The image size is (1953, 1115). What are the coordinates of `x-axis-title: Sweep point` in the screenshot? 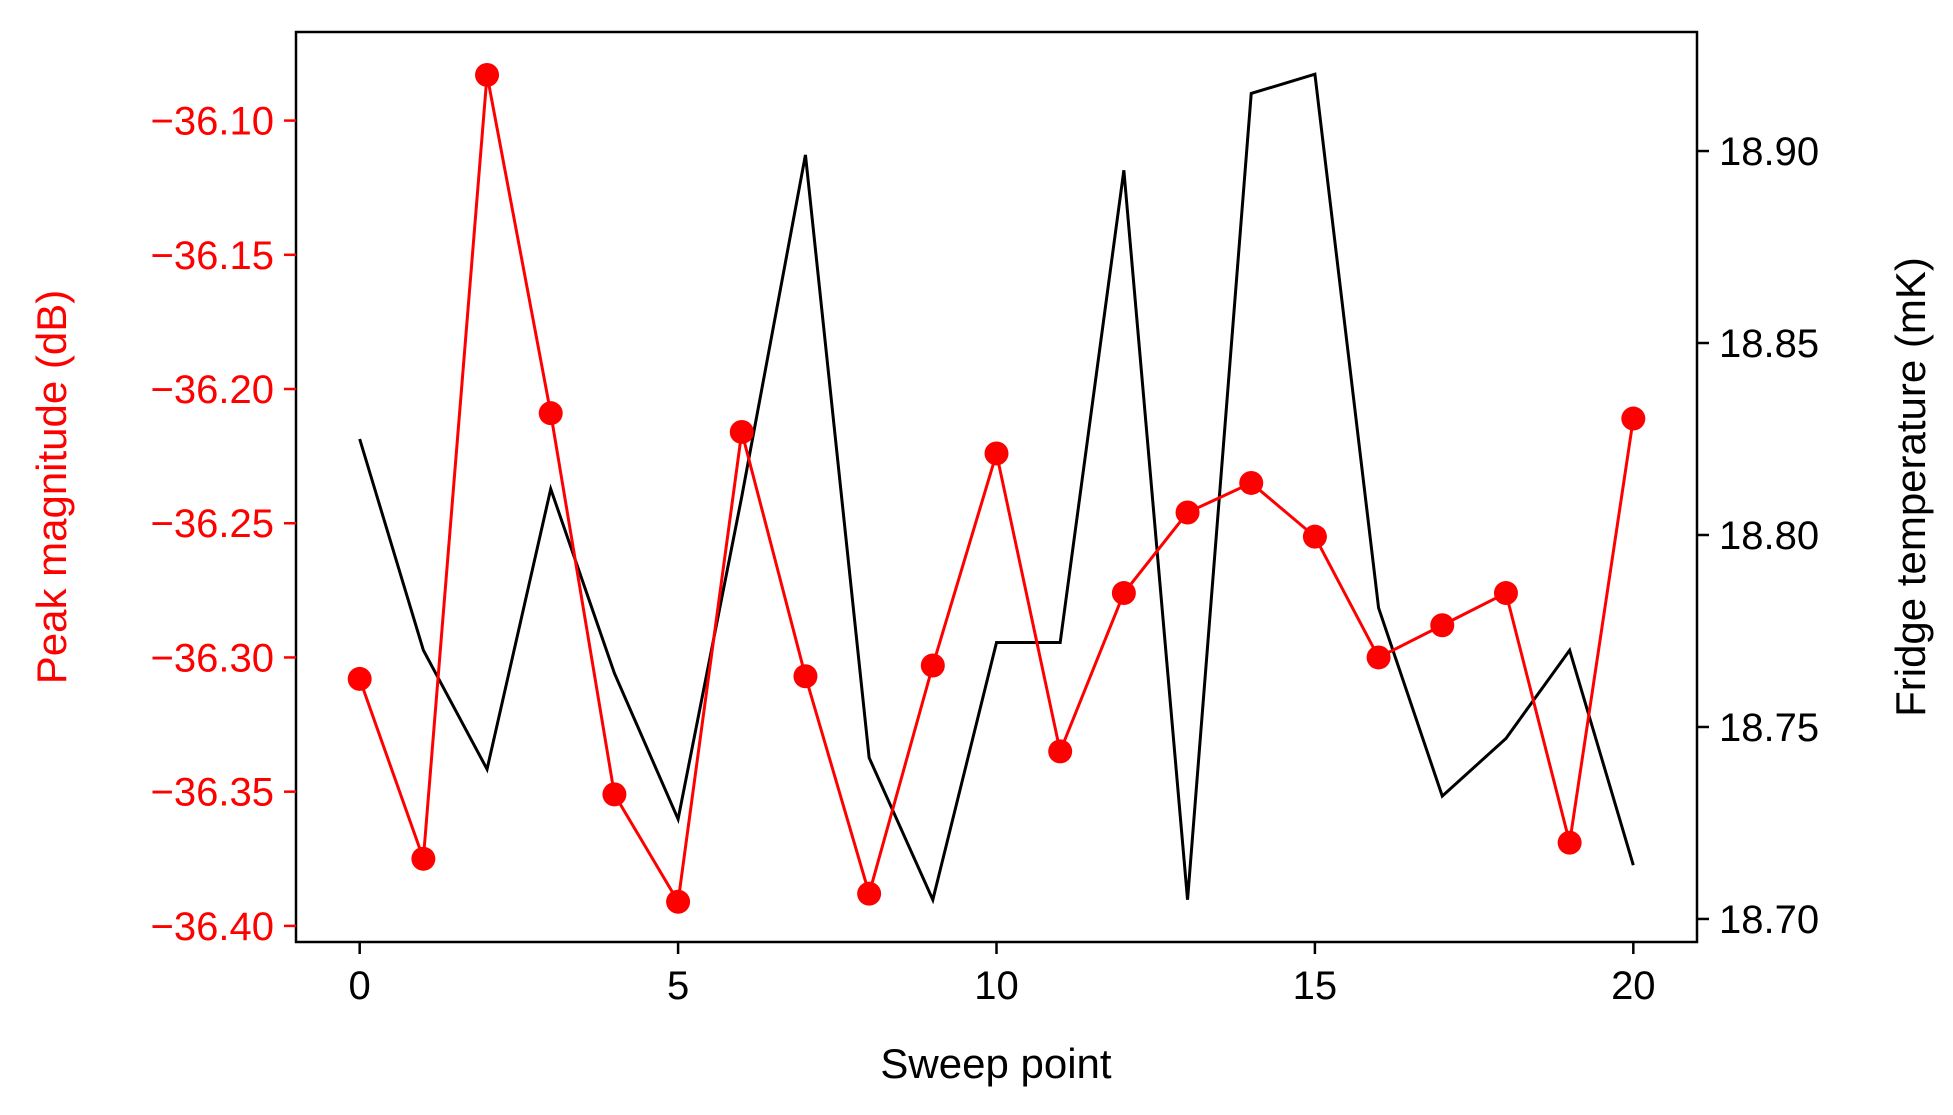 It's located at (995, 1063).